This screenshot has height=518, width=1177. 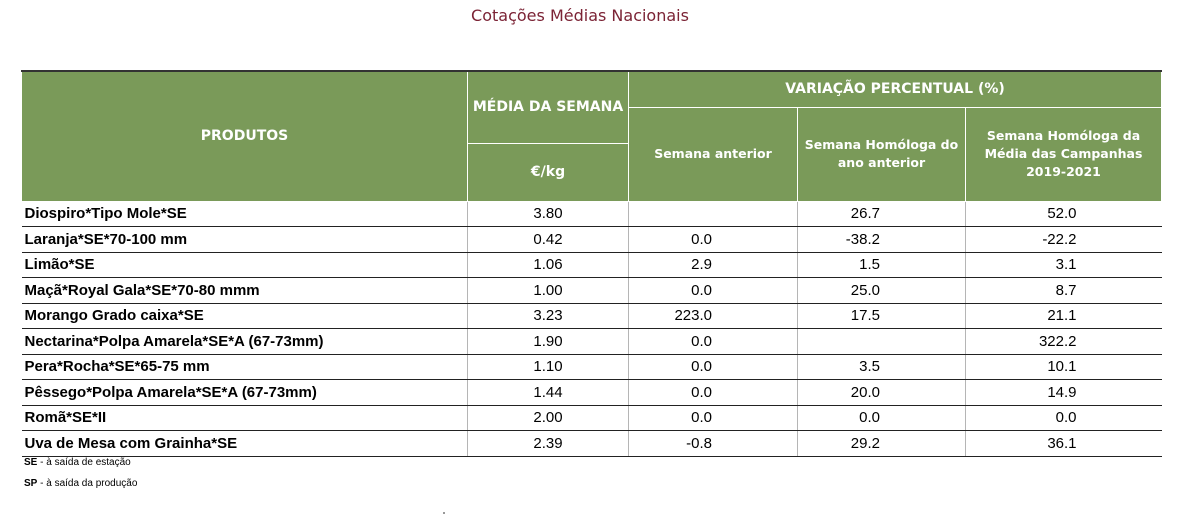 What do you see at coordinates (881, 367) in the screenshot?
I see `cell-homologa: 3.5` at bounding box center [881, 367].